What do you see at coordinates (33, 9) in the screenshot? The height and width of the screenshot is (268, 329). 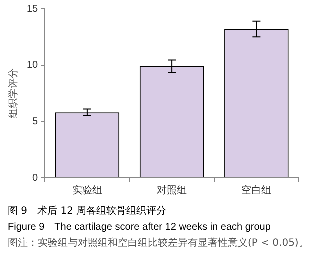 I see `y-tick-label: 15` at bounding box center [33, 9].